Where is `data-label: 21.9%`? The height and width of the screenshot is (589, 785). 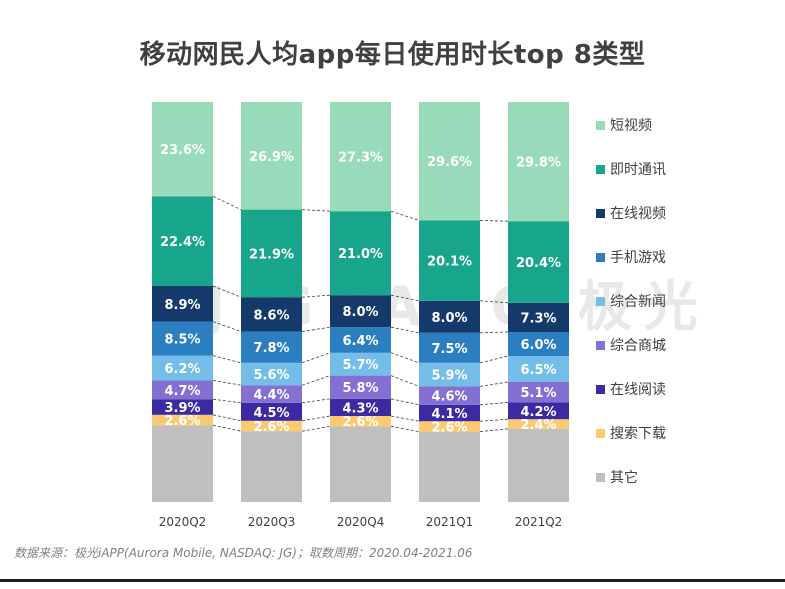 data-label: 21.9% is located at coordinates (271, 254).